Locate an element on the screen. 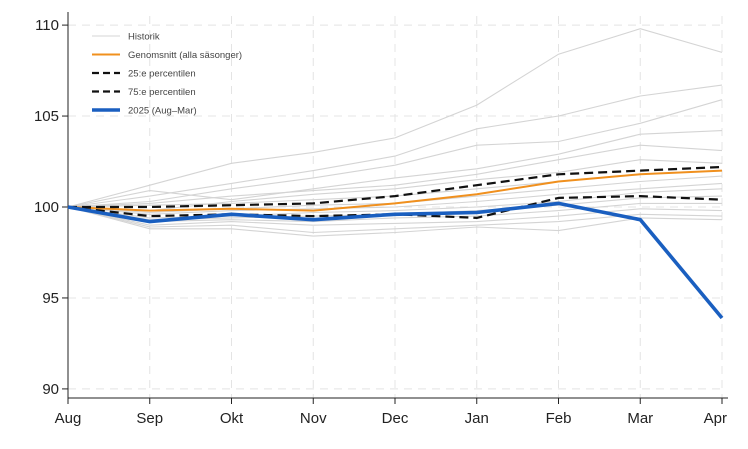  x-tick-label-okt: Okt is located at coordinates (232, 418).